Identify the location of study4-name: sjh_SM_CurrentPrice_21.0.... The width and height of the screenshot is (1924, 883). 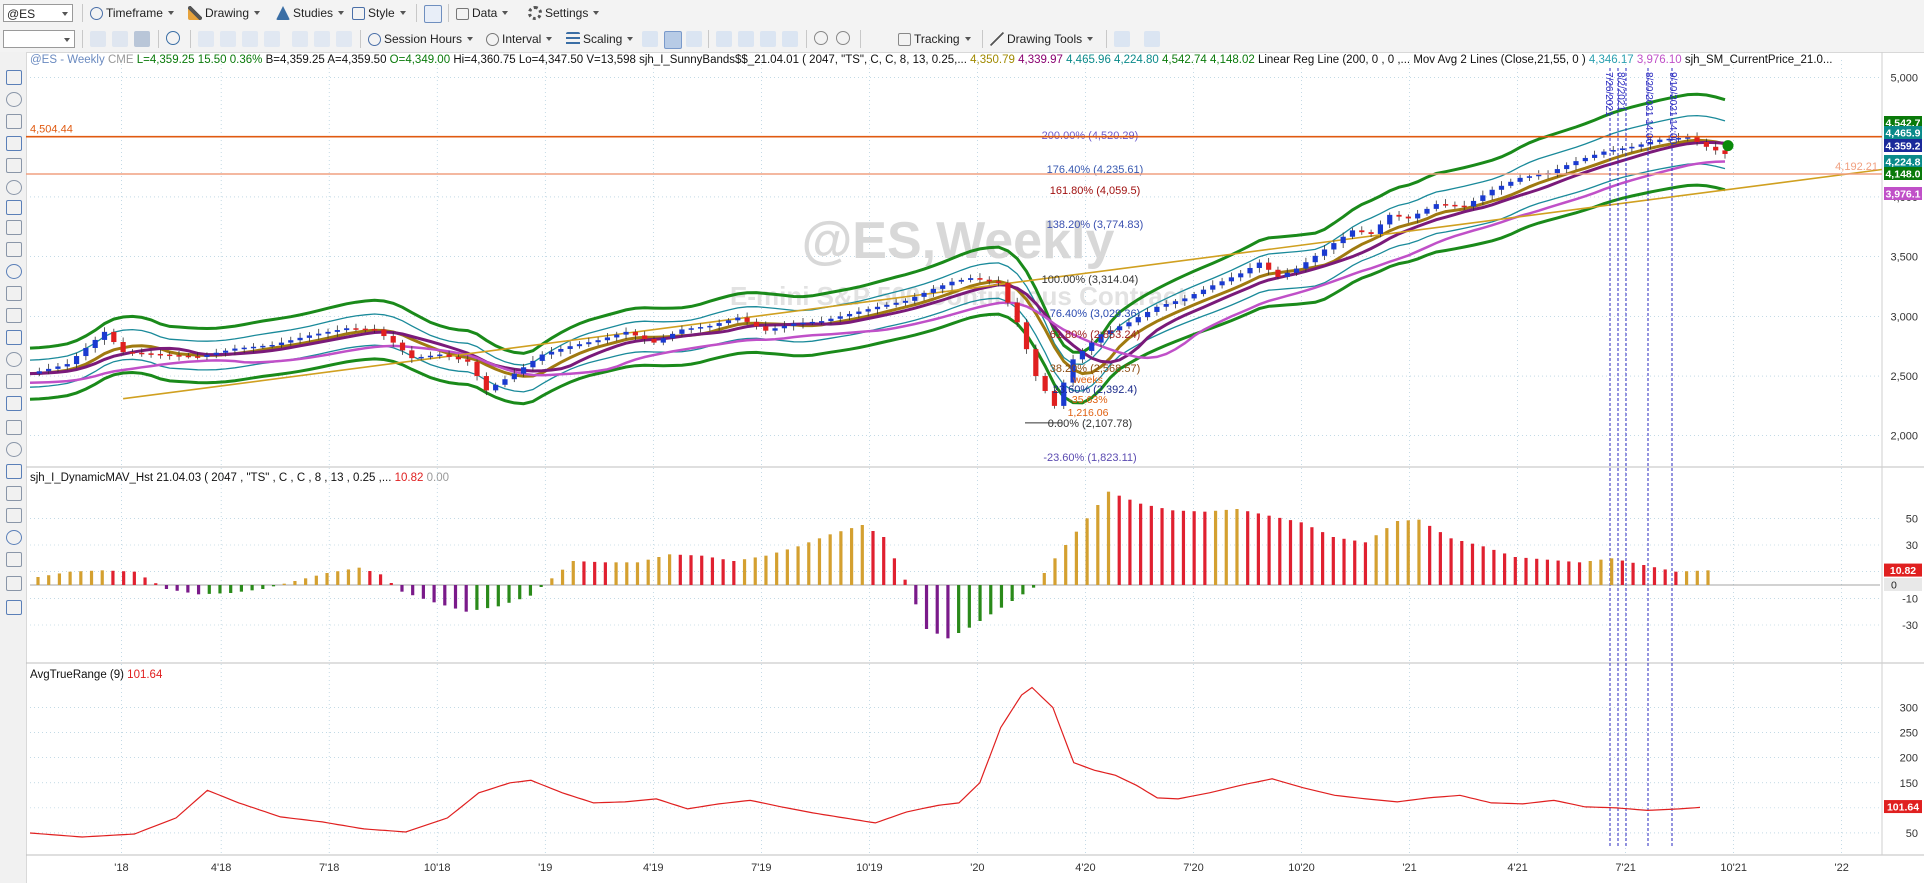
(1758, 60).